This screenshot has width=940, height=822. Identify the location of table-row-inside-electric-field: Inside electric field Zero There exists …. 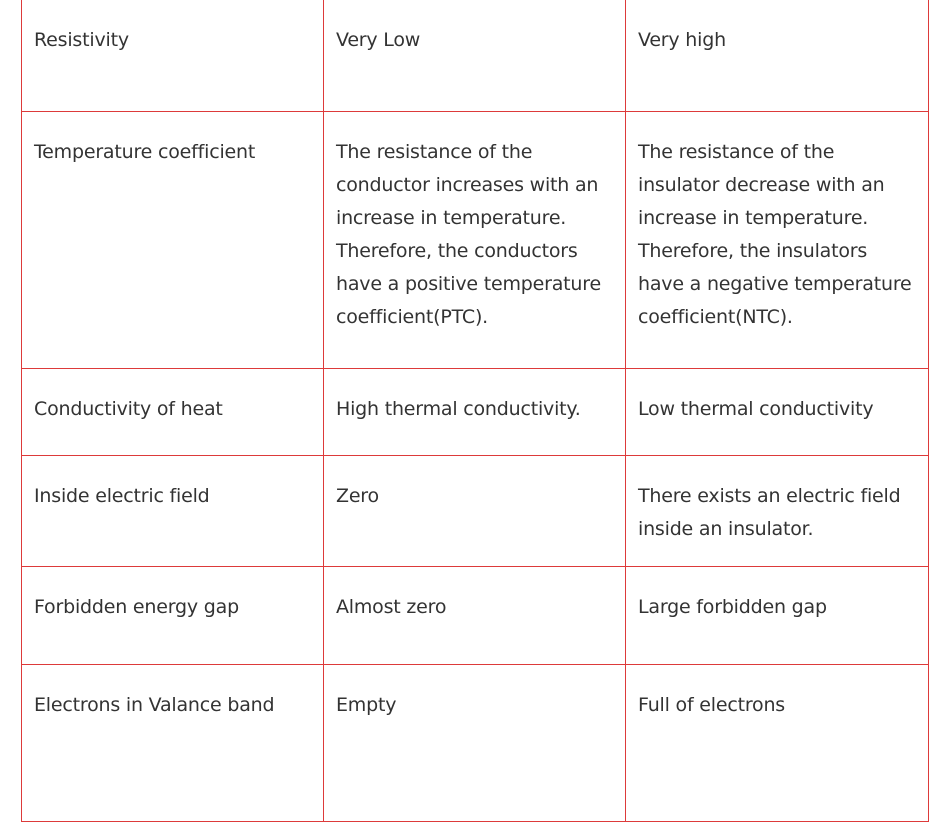
(475, 511).